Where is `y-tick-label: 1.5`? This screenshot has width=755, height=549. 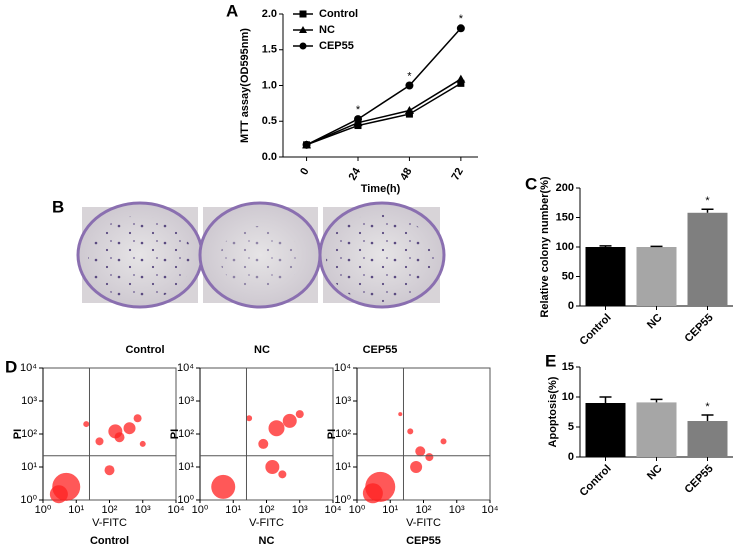 y-tick-label: 1.5 is located at coordinates (269, 50).